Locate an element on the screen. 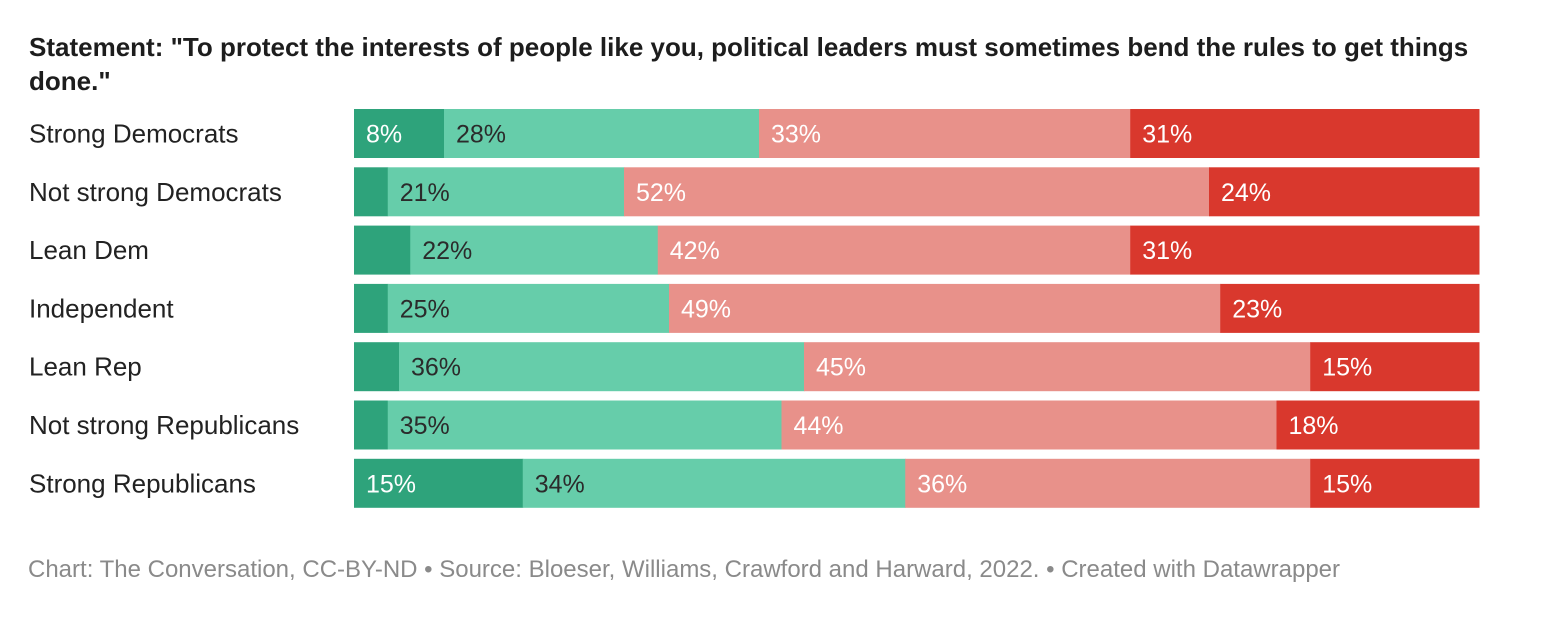  category-label: Not strong Republicans is located at coordinates (164, 425).